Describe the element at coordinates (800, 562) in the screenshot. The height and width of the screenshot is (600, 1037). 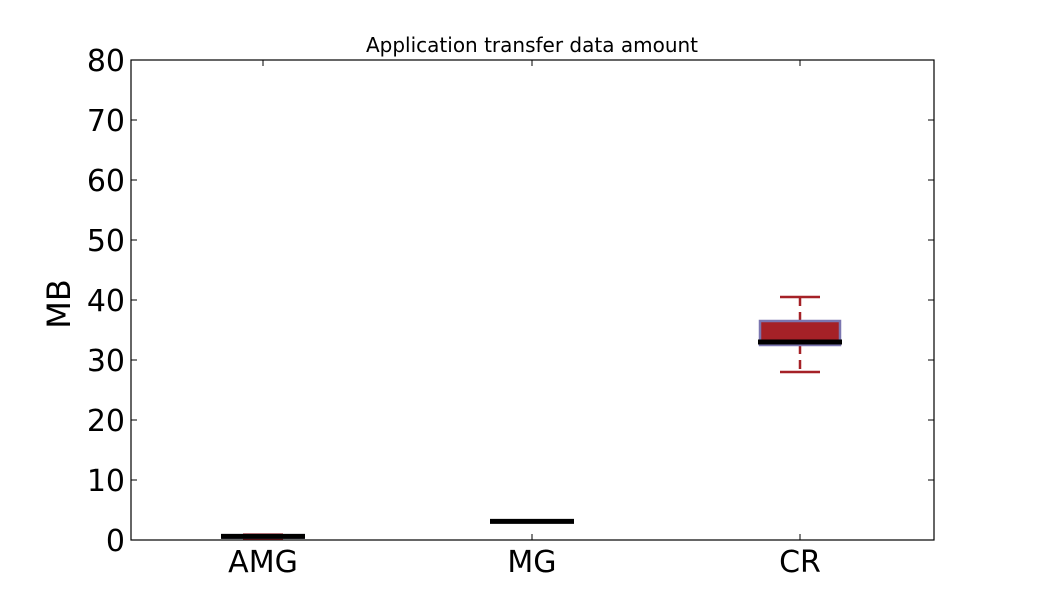
I see `x-tick-label-cr: CR` at that location.